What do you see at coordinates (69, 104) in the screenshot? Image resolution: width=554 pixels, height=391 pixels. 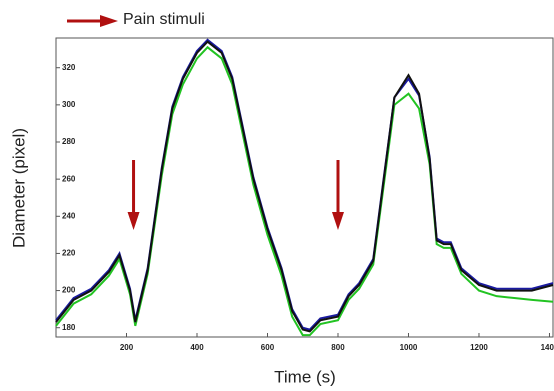 I see `y-tick-label: 300` at bounding box center [69, 104].